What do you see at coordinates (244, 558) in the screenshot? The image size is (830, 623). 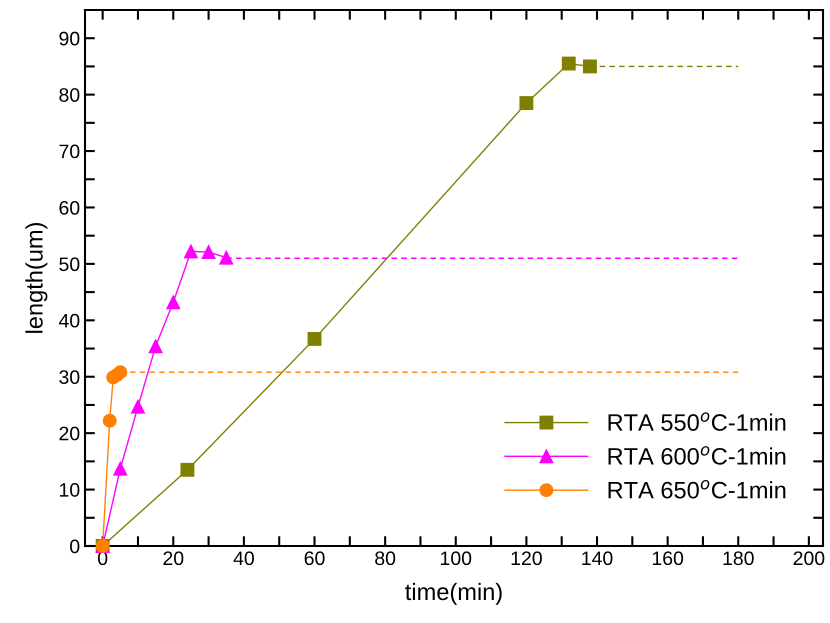 I see `x-tick-label: 40` at bounding box center [244, 558].